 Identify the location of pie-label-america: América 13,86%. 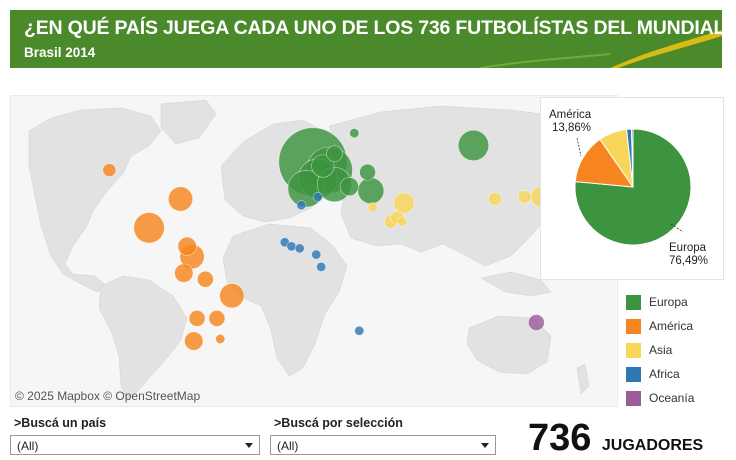
(570, 122).